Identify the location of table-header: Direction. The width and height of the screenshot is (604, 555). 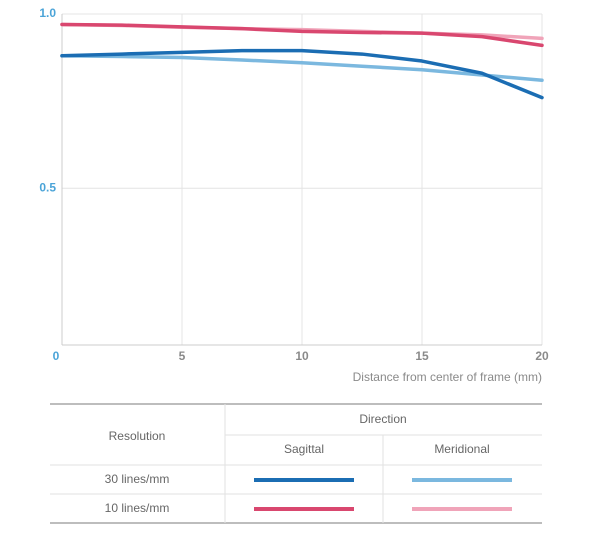
(382, 419).